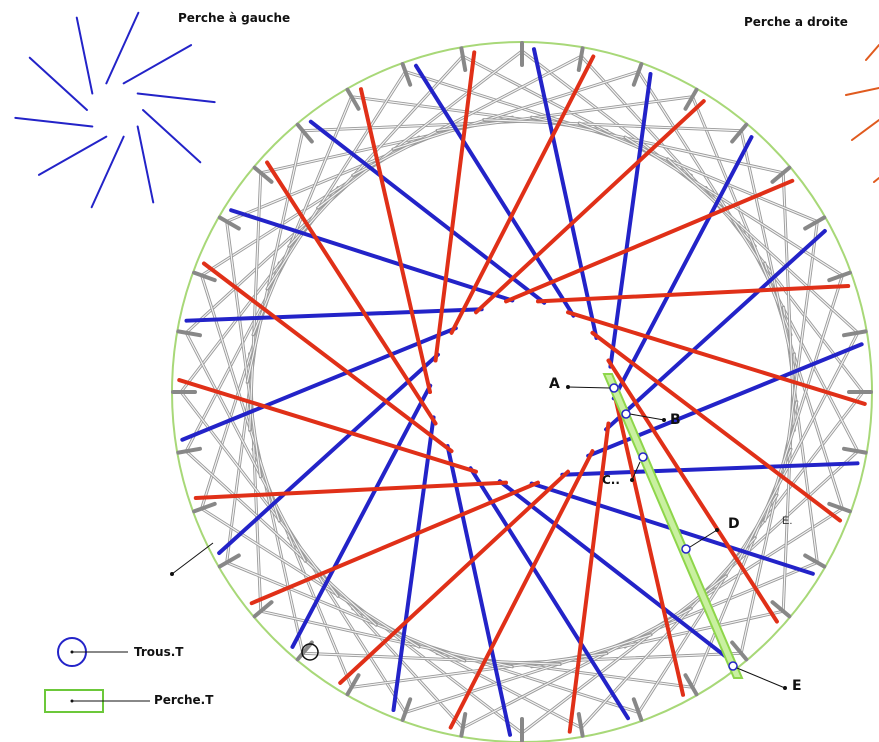  I want to click on hole-e, so click(733, 666).